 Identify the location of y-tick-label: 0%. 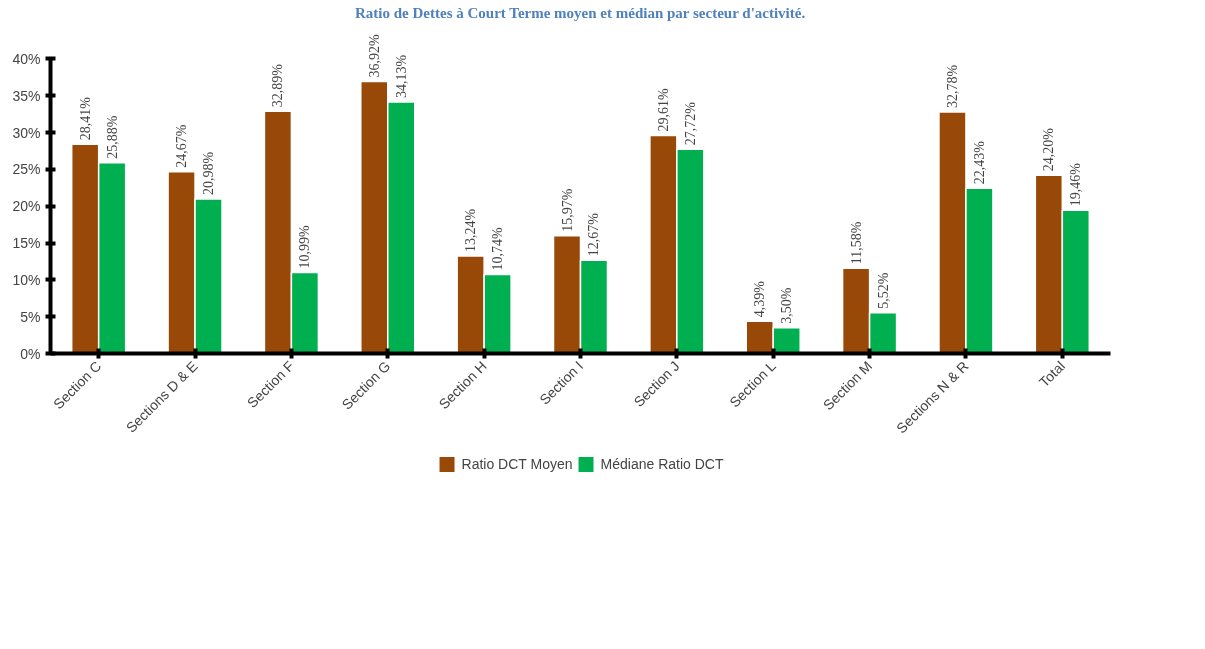
(30, 353).